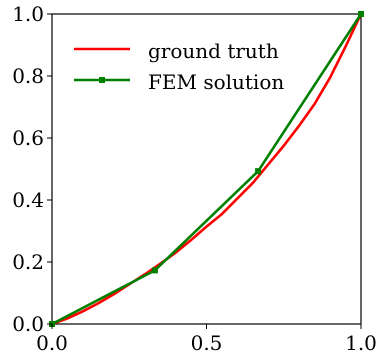  Describe the element at coordinates (28, 14) in the screenshot. I see `y-tick-label: 1.0` at that location.